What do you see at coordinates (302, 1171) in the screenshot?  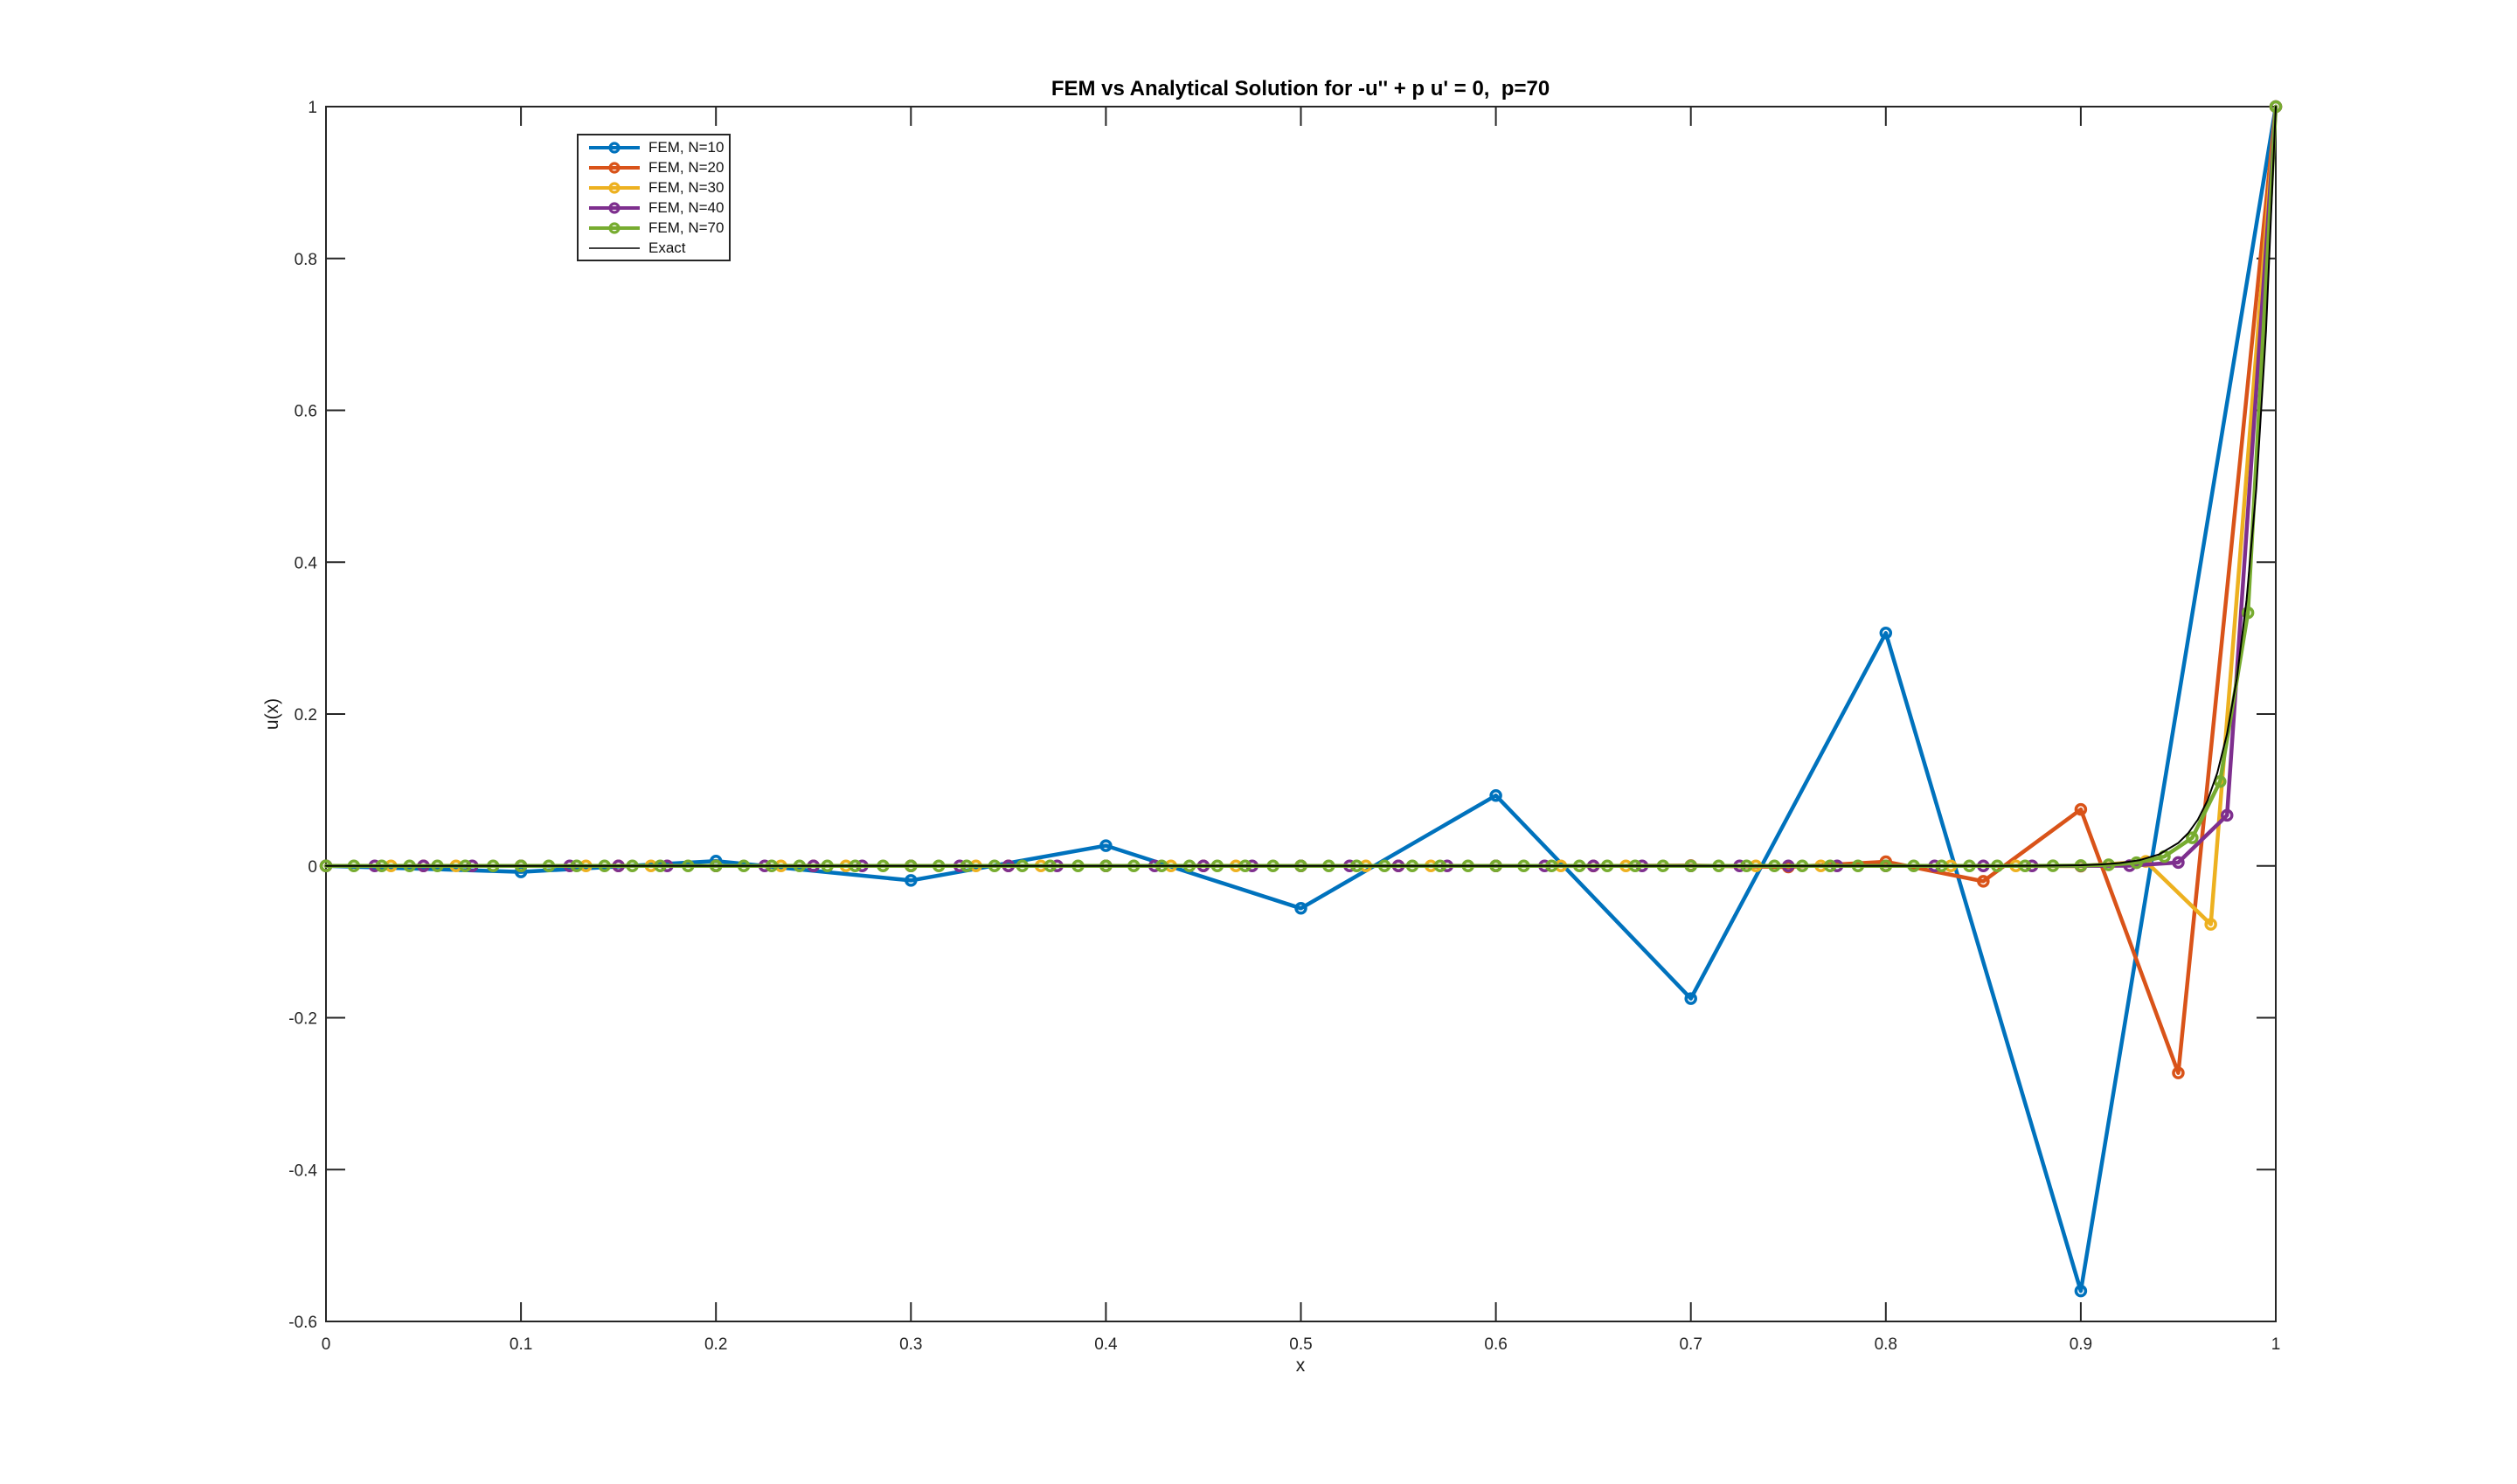 I see `y-tick-label: -0.4` at bounding box center [302, 1171].